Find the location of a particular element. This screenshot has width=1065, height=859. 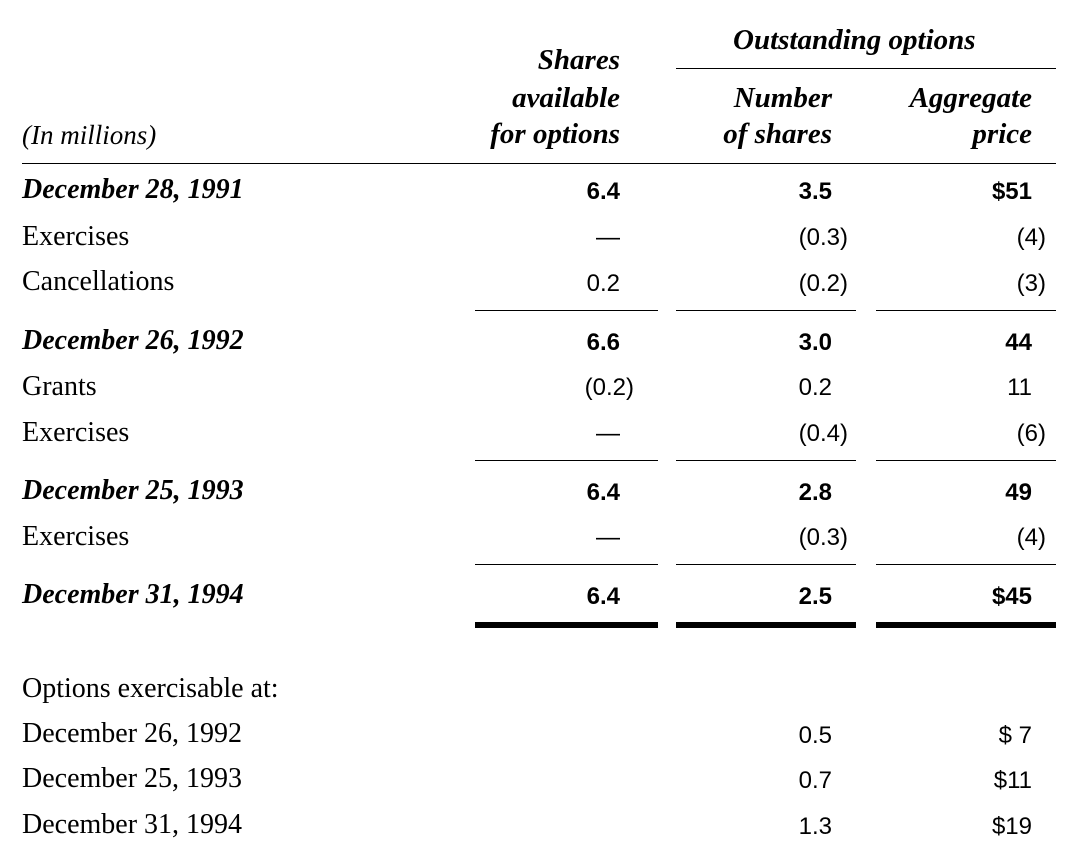

number-of-shares-header-line1: Number is located at coordinates (782, 98).